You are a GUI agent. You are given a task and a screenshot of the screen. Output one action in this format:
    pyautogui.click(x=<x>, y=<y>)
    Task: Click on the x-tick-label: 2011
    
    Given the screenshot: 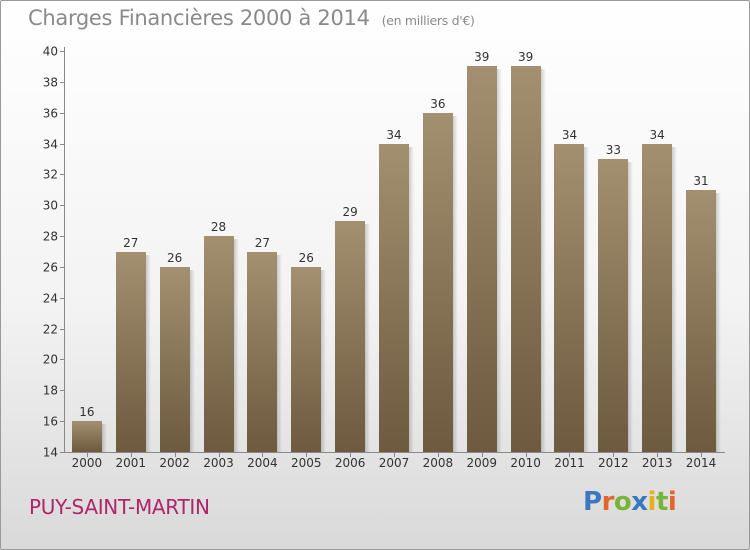 What is the action you would take?
    pyautogui.click(x=569, y=463)
    